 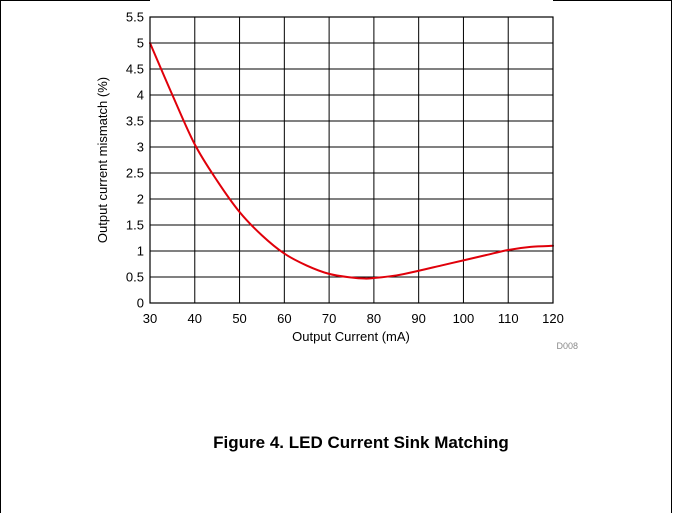 I want to click on y-tick-labels: 0 0.5 1 1.5 2 2.5 3 3.5 4 4.5 5 5.5, so click(x=135, y=160).